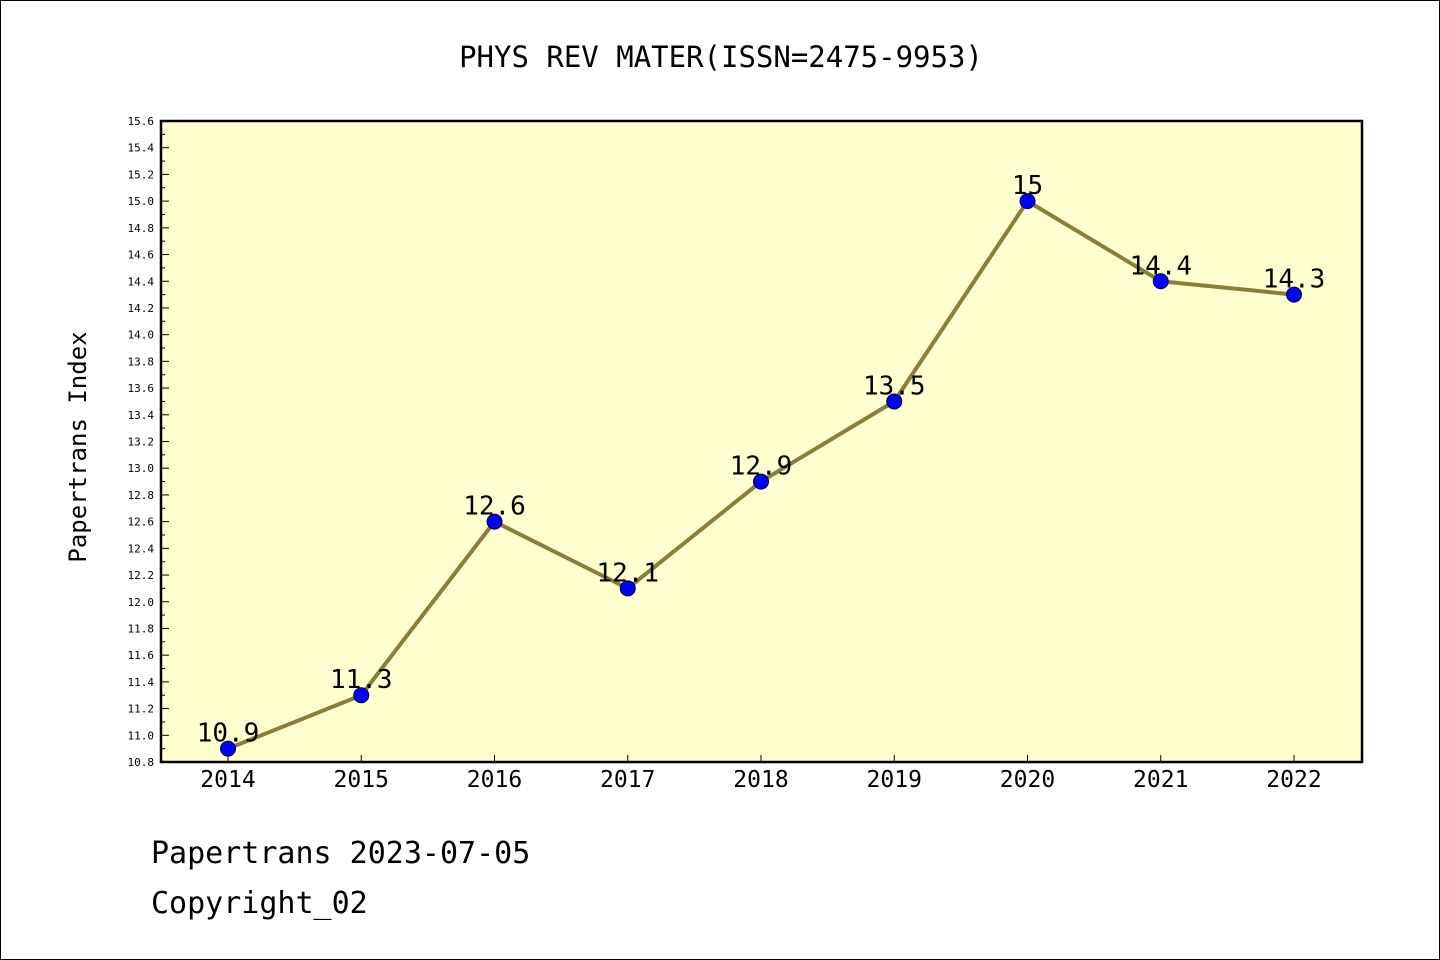 This screenshot has width=1440, height=960. What do you see at coordinates (627, 573) in the screenshot?
I see `data-label: 12.1` at bounding box center [627, 573].